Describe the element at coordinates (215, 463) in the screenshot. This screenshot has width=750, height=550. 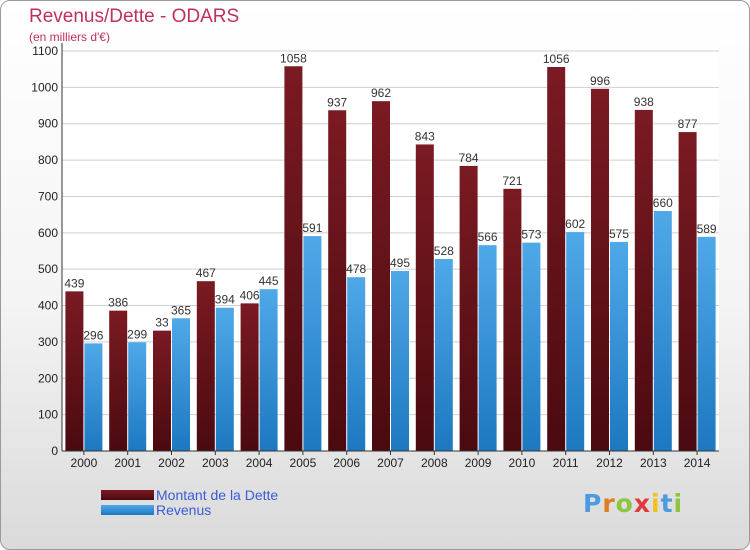
I see `x-tick-label: 2003` at that location.